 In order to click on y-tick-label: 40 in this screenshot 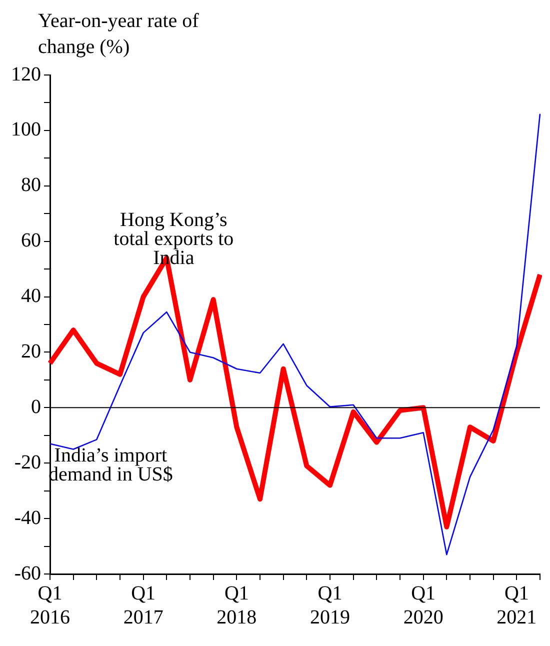, I will do `click(31, 296)`.